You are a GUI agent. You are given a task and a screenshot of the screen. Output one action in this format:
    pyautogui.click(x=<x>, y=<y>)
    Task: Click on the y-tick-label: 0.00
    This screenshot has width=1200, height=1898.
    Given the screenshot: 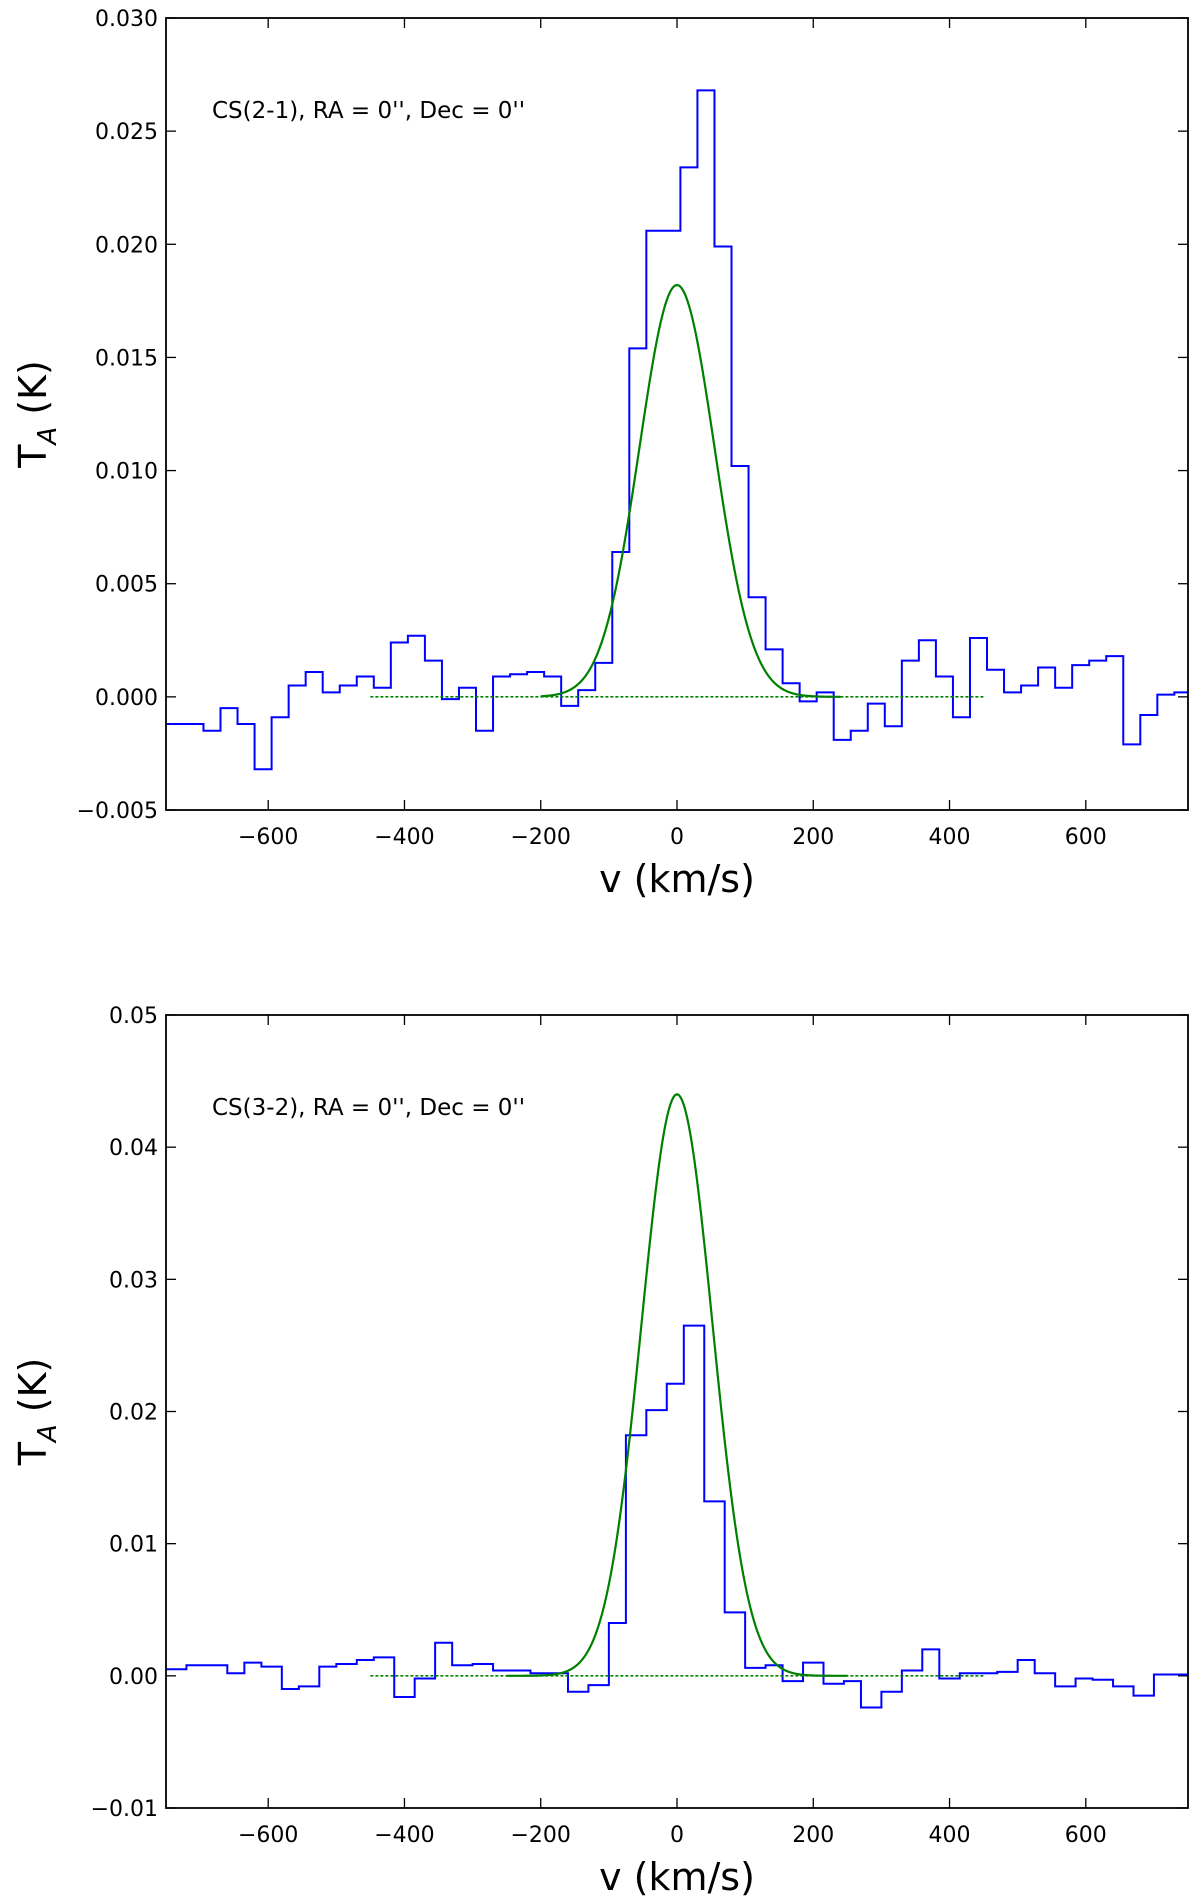 What is the action you would take?
    pyautogui.click(x=133, y=1677)
    